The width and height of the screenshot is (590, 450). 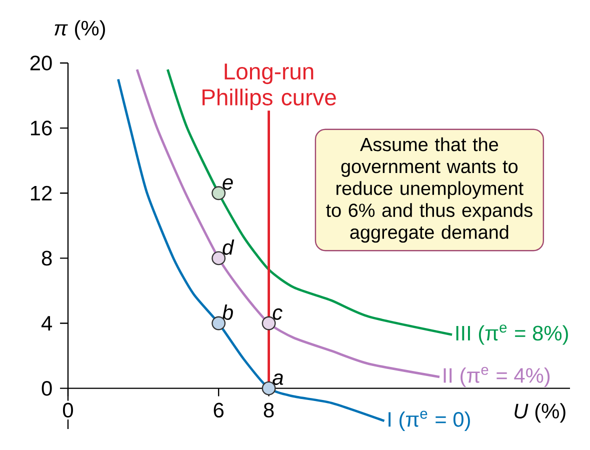 What do you see at coordinates (227, 312) in the screenshot?
I see `data-label: b` at bounding box center [227, 312].